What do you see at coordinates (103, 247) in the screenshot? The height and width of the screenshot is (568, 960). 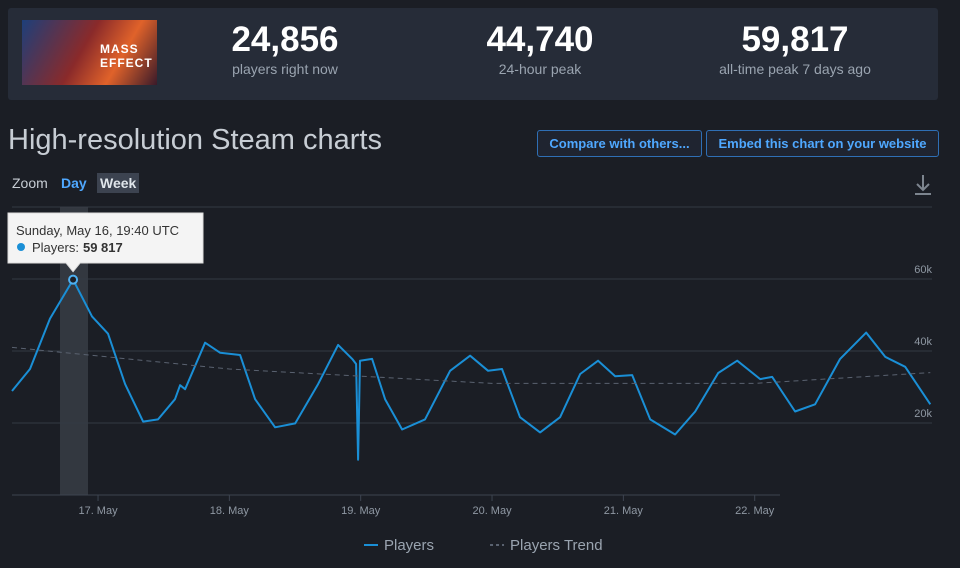 I see `tooltip-value: 59 817` at bounding box center [103, 247].